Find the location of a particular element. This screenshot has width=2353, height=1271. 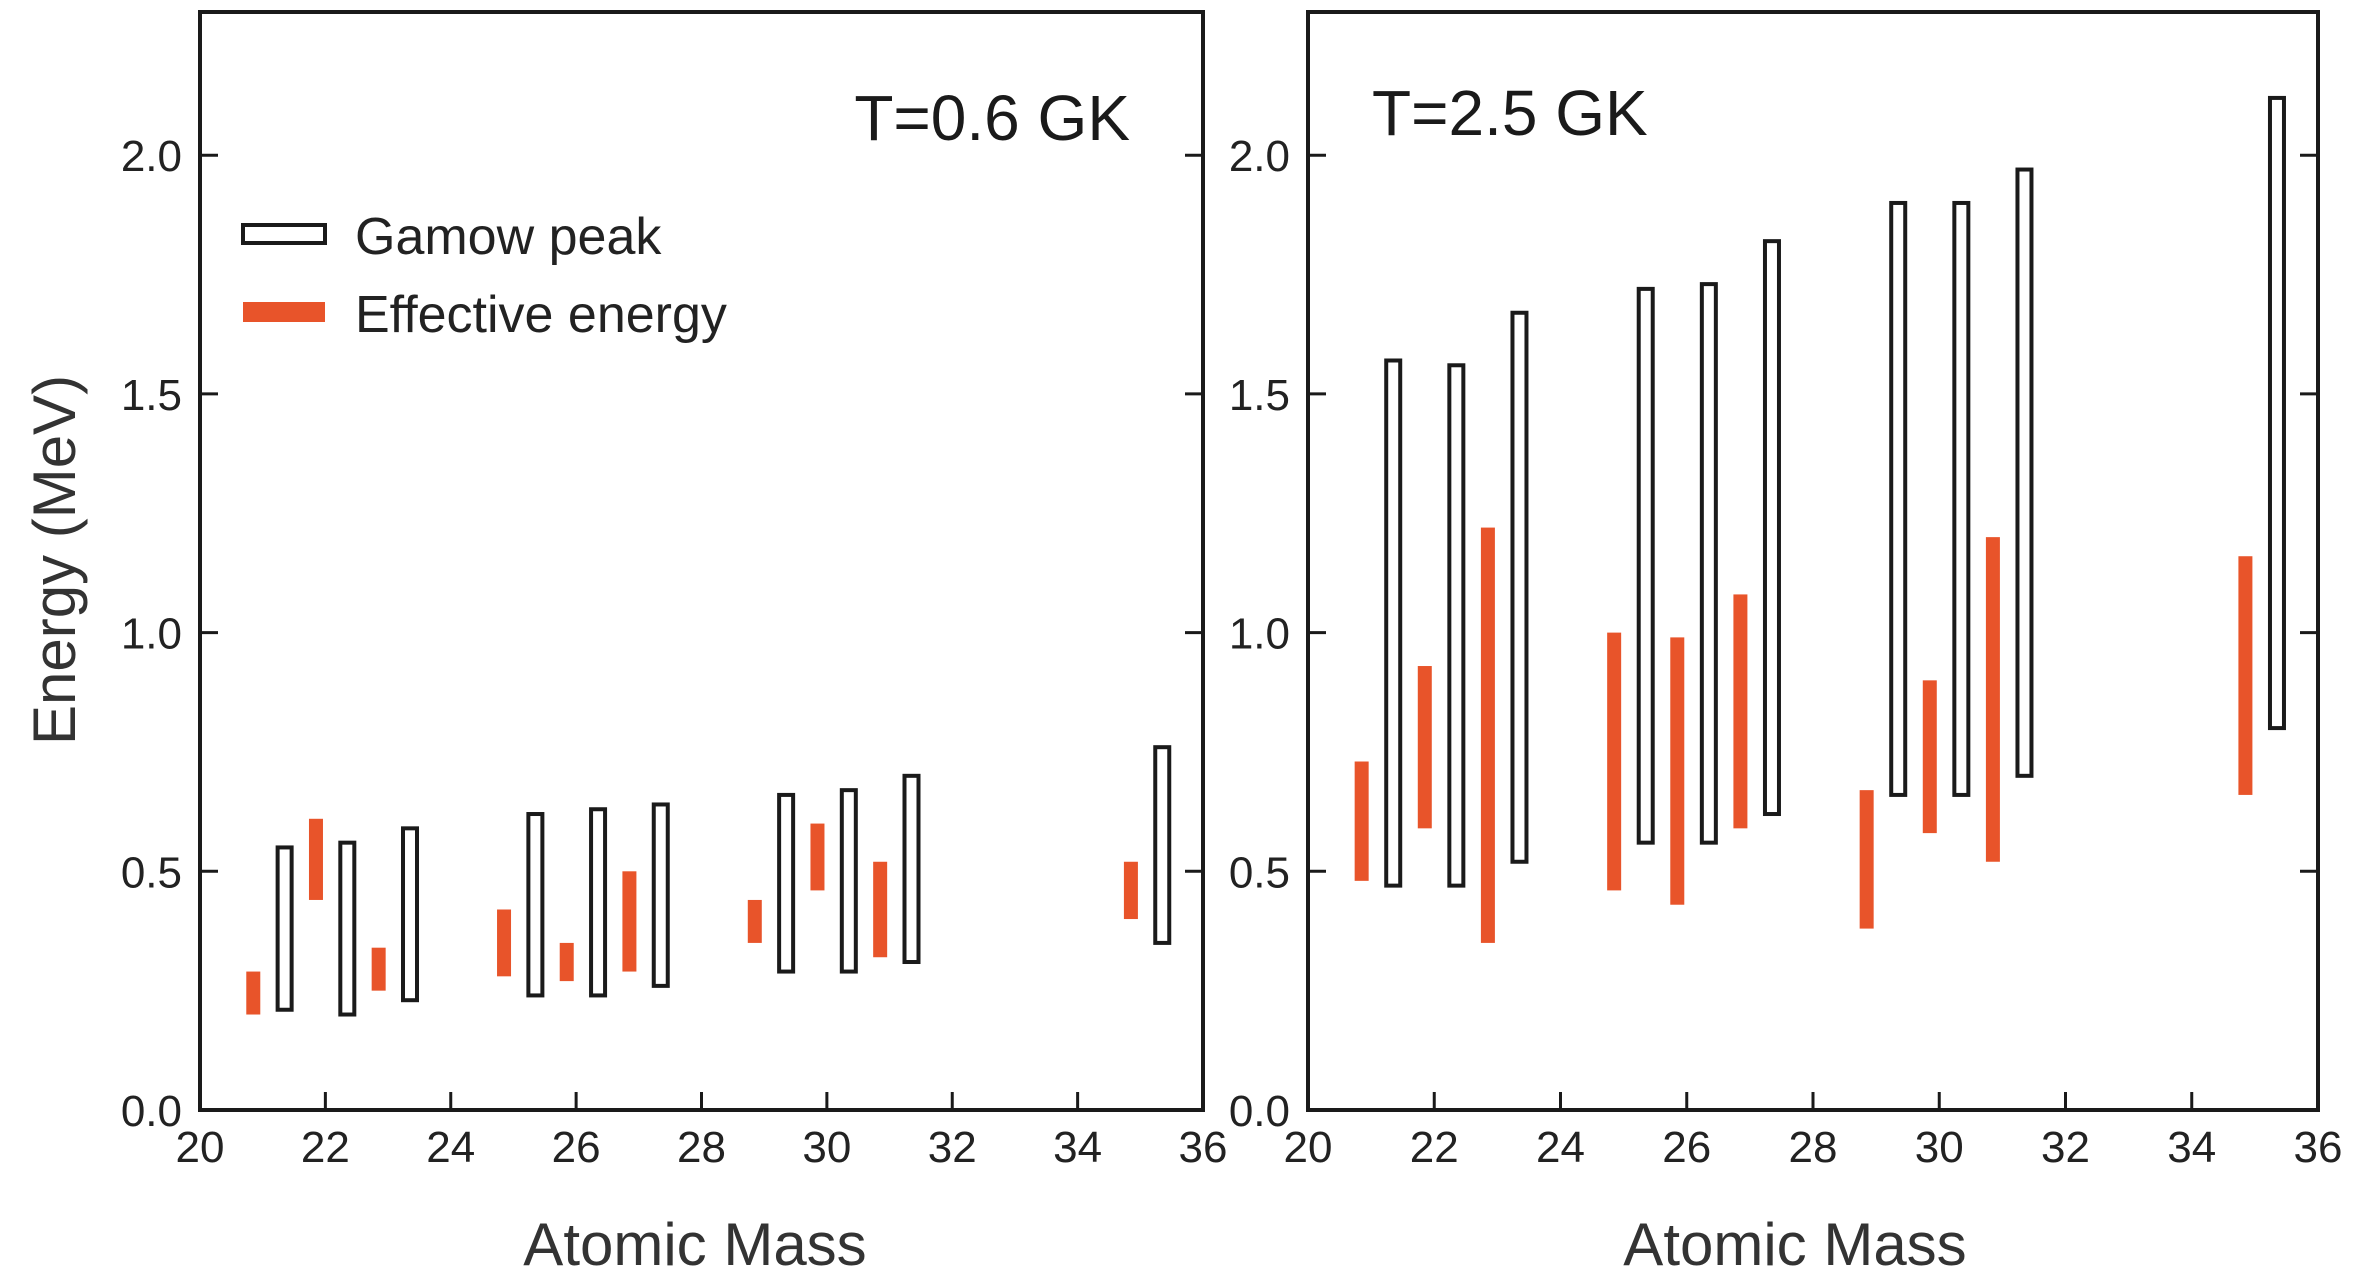

legend: Gamow peak Effective energy is located at coordinates (484, 276).